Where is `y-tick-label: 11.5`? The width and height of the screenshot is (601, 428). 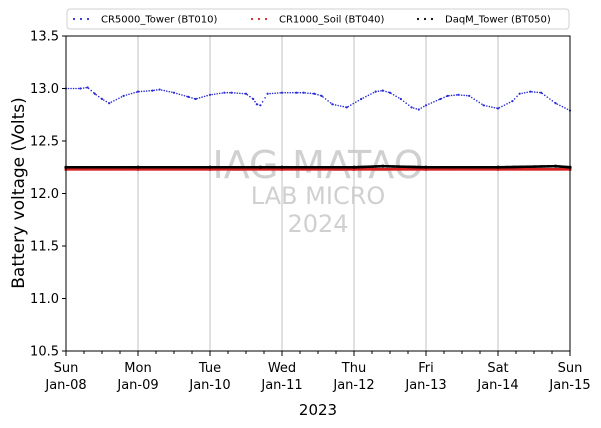 y-tick-label: 11.5 is located at coordinates (44, 247).